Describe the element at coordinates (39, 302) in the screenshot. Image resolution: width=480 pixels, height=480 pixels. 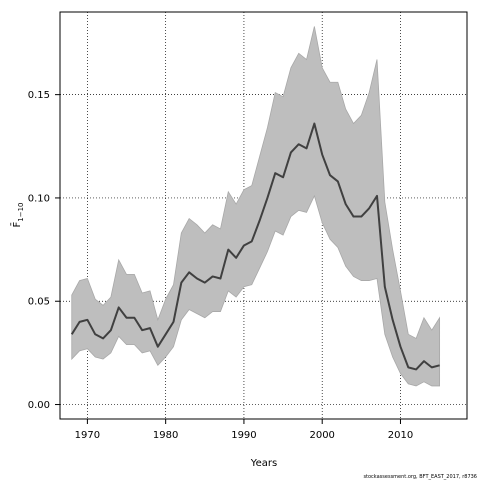
I see `y-tick-label: 0.05` at that location.